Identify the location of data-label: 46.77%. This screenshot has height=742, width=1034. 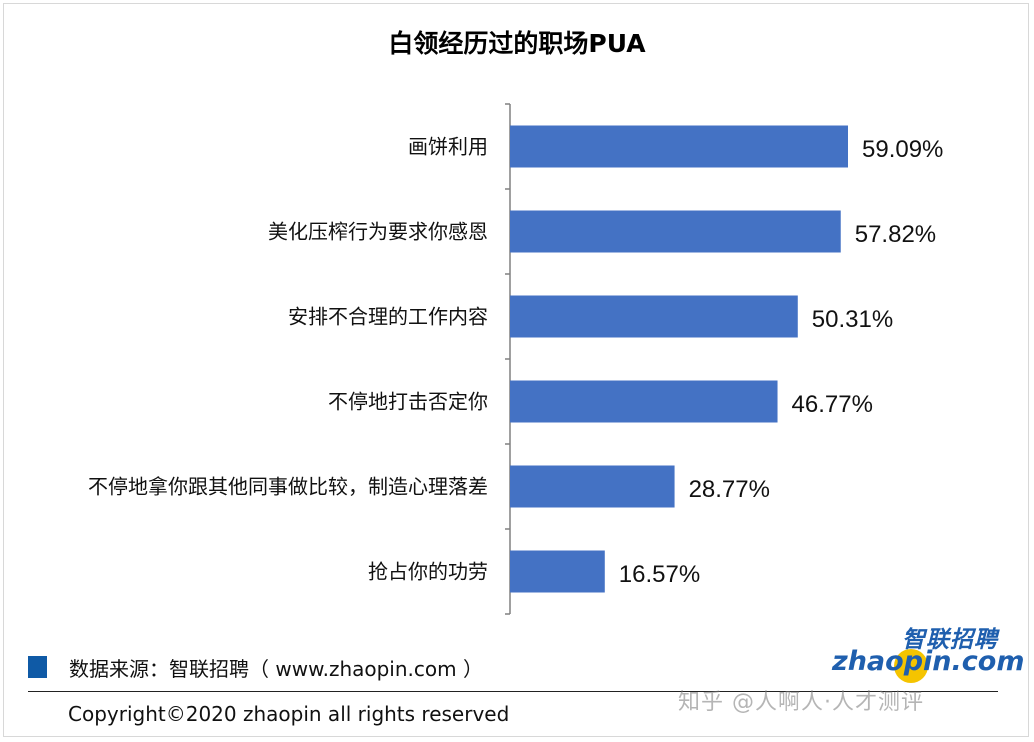
(832, 404).